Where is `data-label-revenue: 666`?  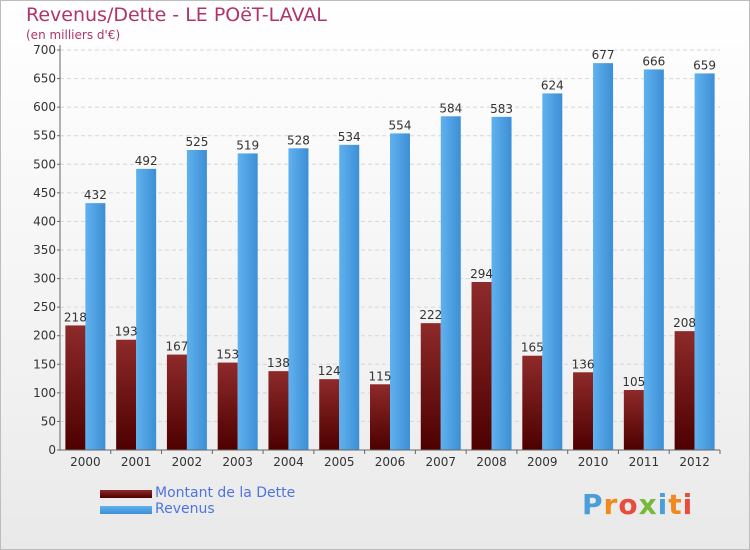
data-label-revenue: 666 is located at coordinates (653, 61).